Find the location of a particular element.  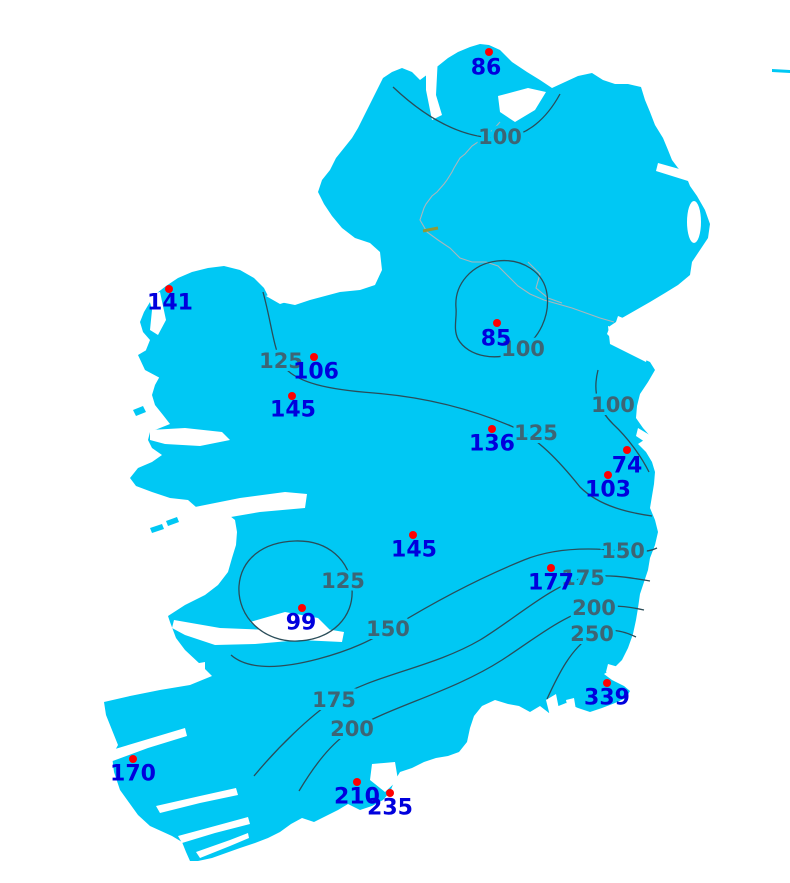

station-value: 339 is located at coordinates (607, 698).